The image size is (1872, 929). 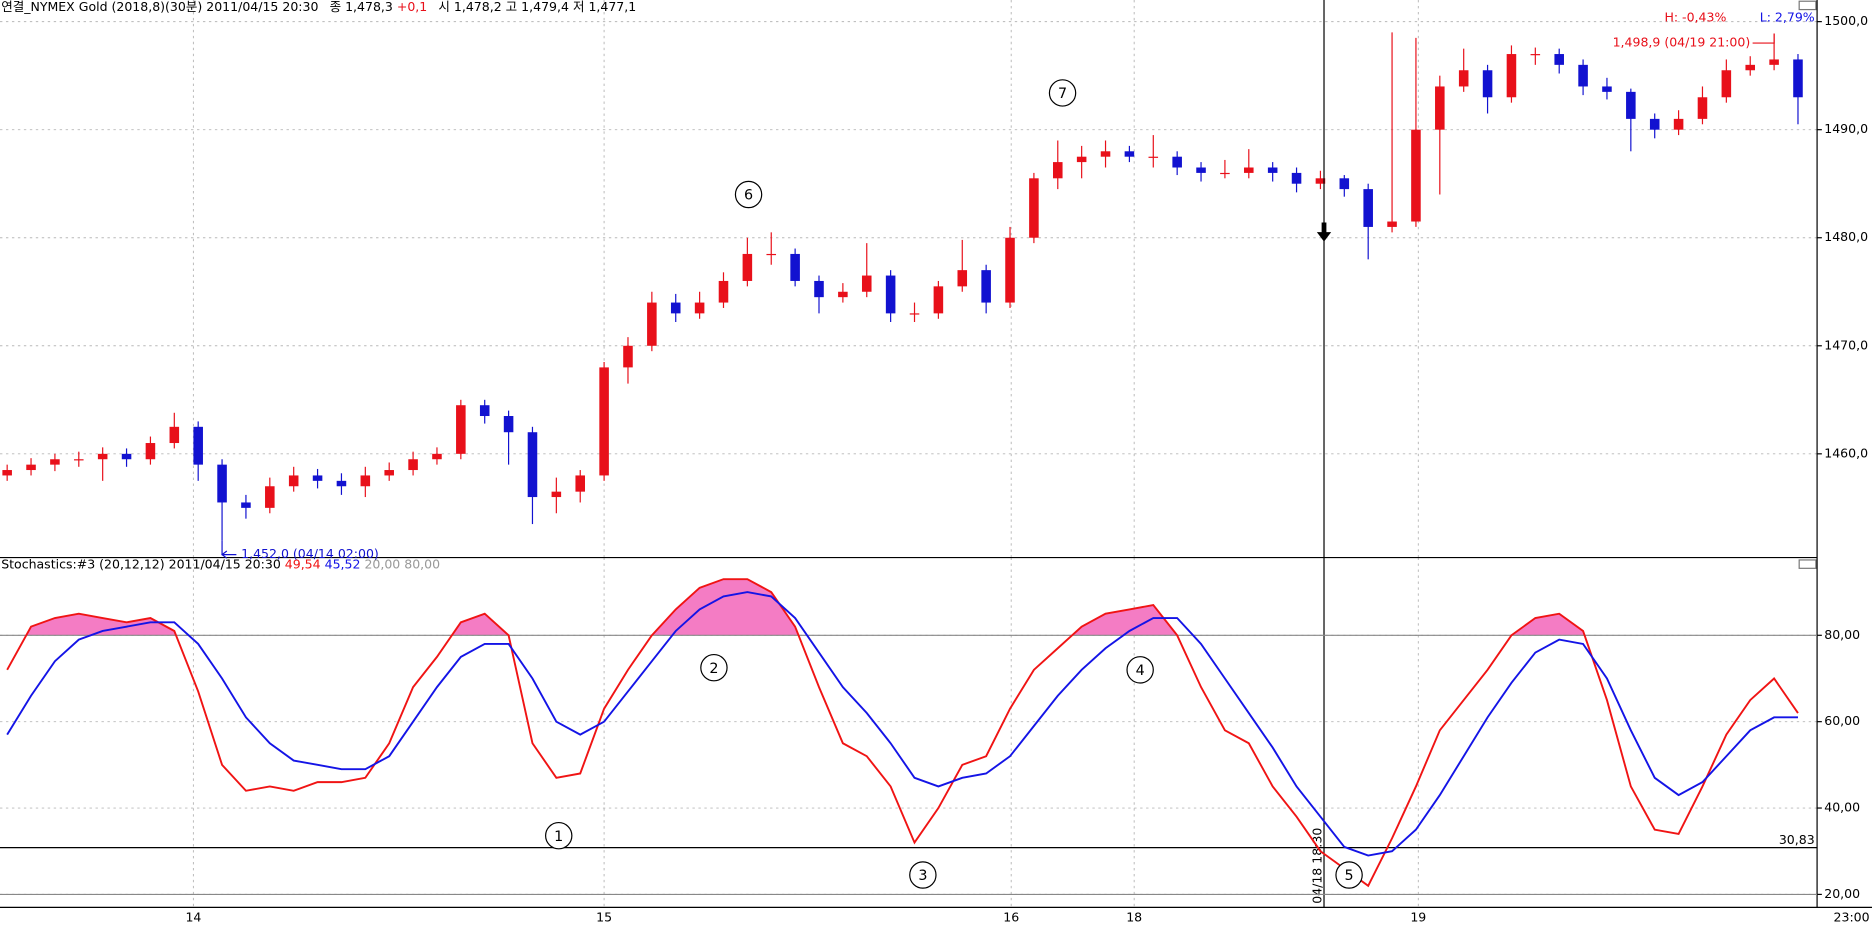 What do you see at coordinates (303, 563) in the screenshot?
I see `k-readout: 49,54` at bounding box center [303, 563].